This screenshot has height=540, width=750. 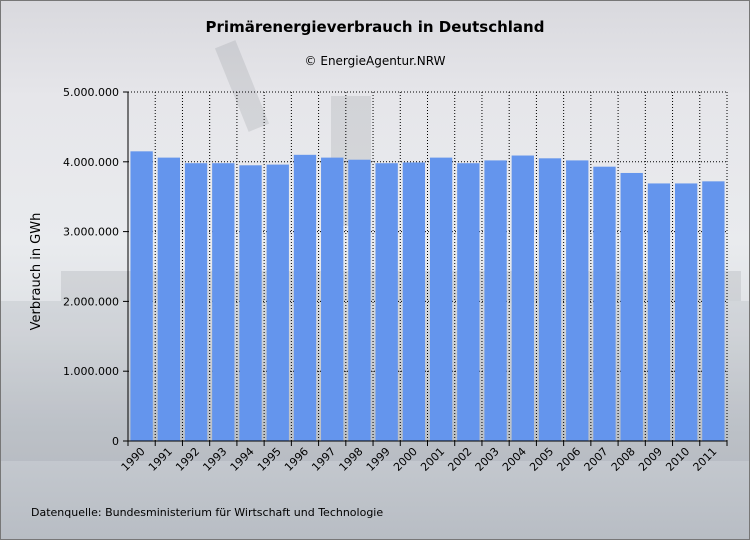 I want to click on y-axis-label: Verbrauch in GWh, so click(x=36, y=272).